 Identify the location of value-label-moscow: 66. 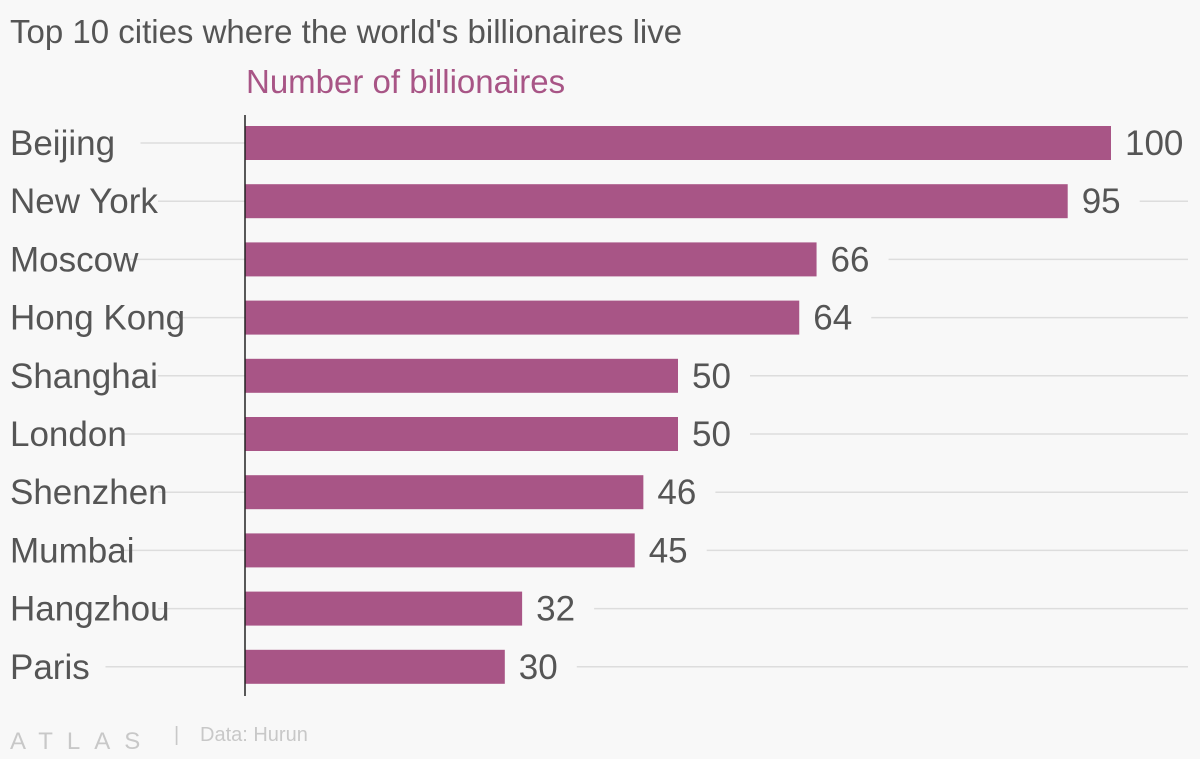
(850, 259).